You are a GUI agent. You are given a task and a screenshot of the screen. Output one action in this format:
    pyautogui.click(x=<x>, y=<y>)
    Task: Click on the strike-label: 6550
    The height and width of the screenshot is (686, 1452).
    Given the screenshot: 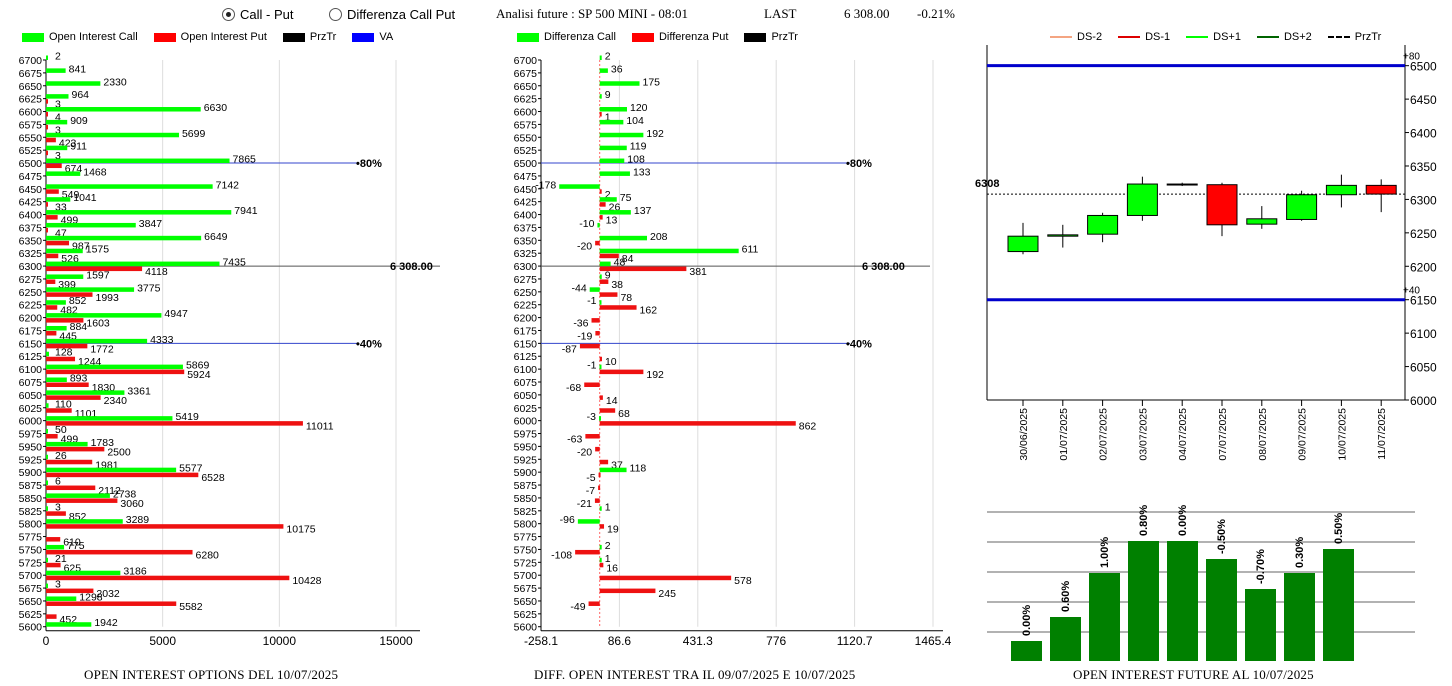 What is the action you would take?
    pyautogui.click(x=526, y=138)
    